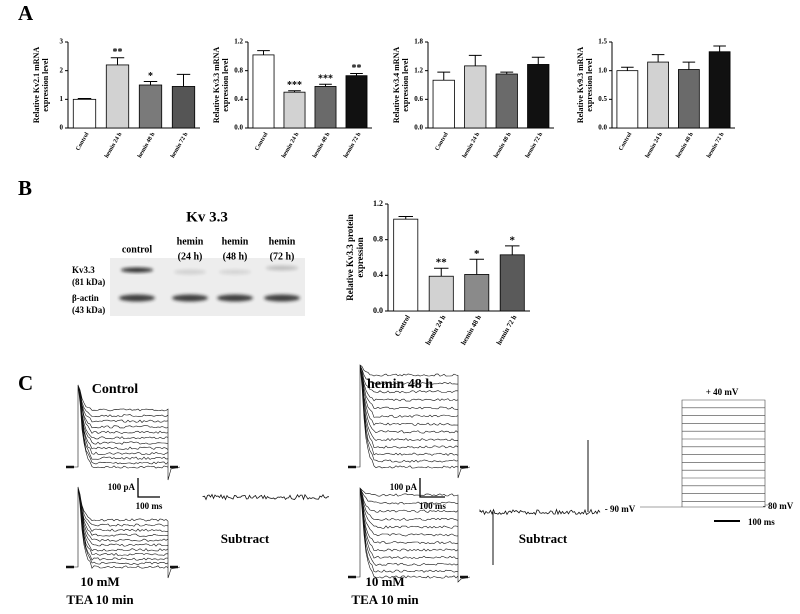 The image size is (800, 614). I want to click on y-axis-label: expression, so click(360, 257).